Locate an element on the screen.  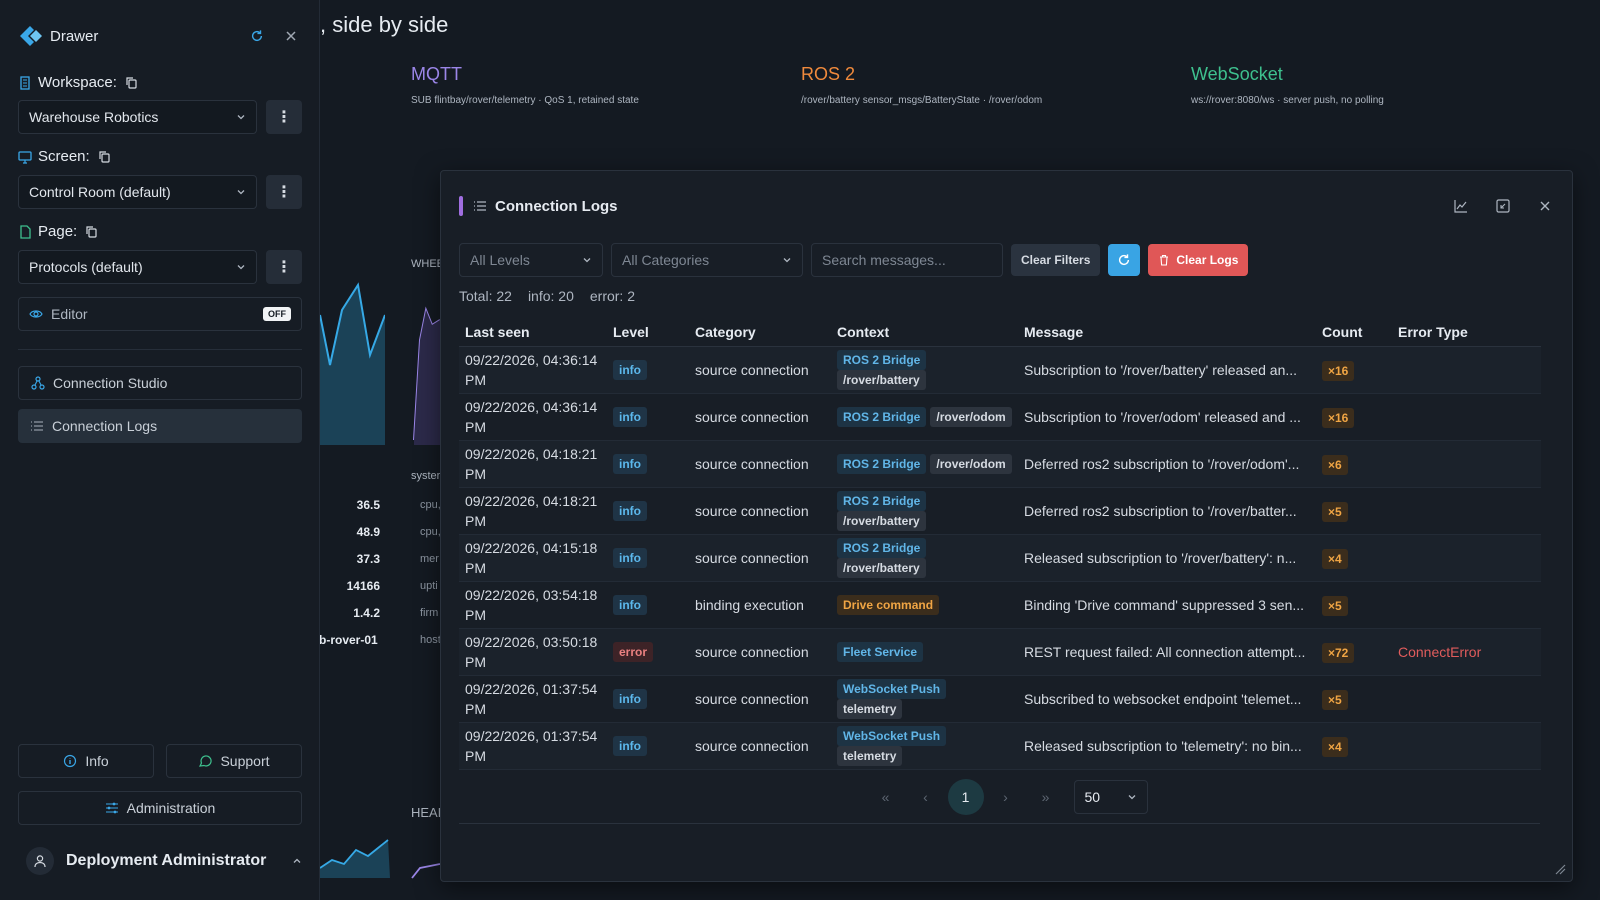
current-page-button: 1 is located at coordinates (965, 797).